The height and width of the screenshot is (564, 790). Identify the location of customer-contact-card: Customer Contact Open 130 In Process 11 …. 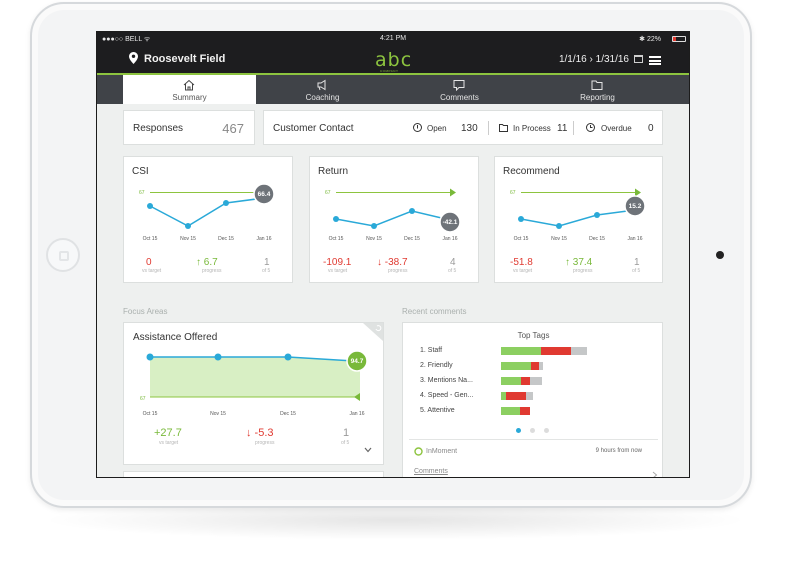
(463, 127).